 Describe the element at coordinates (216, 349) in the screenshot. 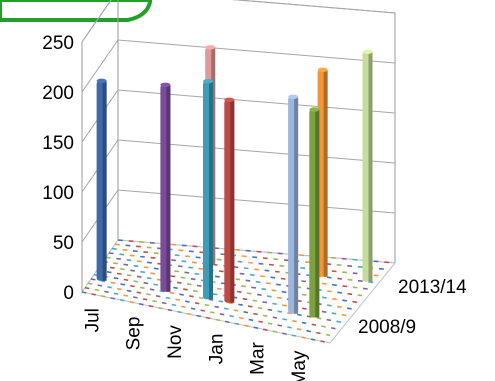

I see `x-tick-label-jan: Jan` at that location.